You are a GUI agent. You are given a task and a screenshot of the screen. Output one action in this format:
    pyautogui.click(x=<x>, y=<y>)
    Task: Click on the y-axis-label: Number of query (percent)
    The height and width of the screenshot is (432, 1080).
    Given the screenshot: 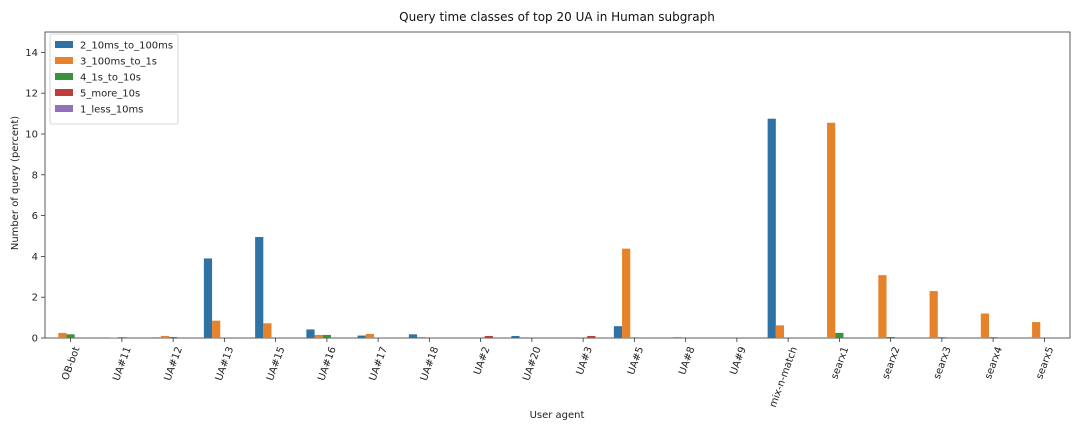 What is the action you would take?
    pyautogui.click(x=15, y=183)
    